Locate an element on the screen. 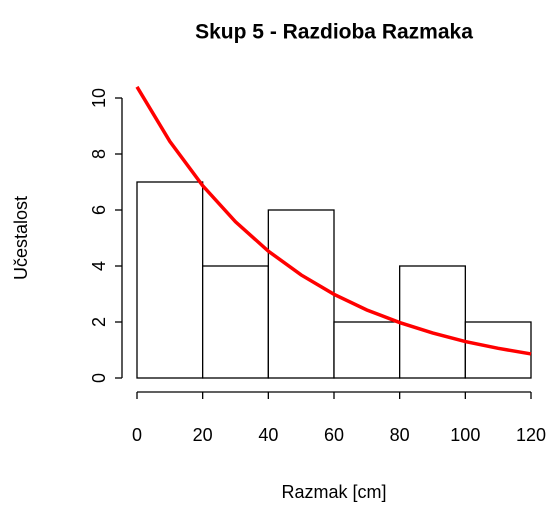 The image size is (555, 508). x-tick-label: 120 is located at coordinates (531, 435).